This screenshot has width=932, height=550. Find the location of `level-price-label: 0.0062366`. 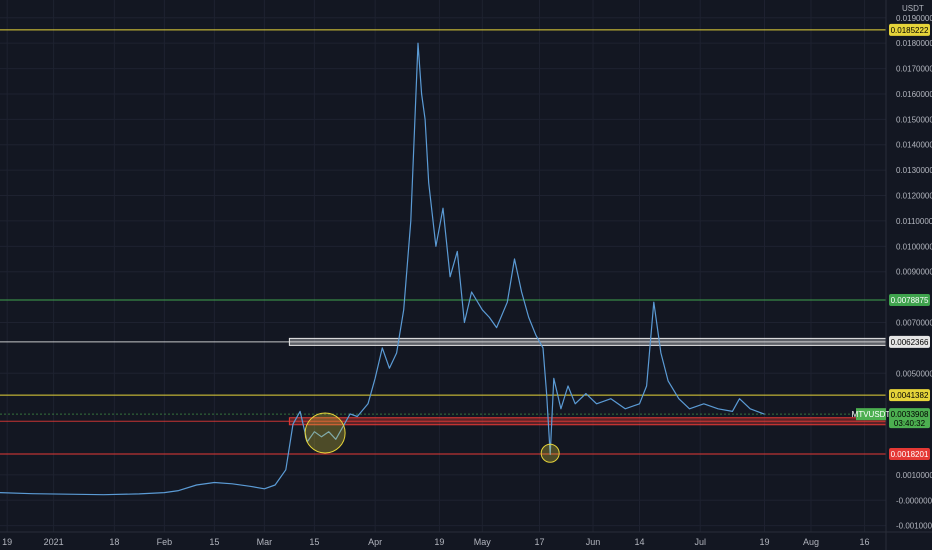

level-price-label: 0.0062366 is located at coordinates (910, 342).